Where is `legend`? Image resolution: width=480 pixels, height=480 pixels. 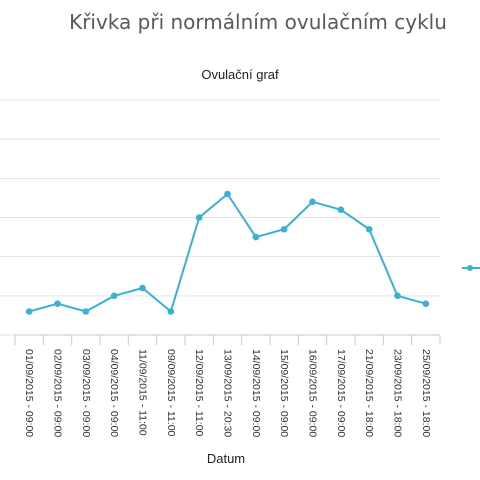
legend is located at coordinates (471, 268).